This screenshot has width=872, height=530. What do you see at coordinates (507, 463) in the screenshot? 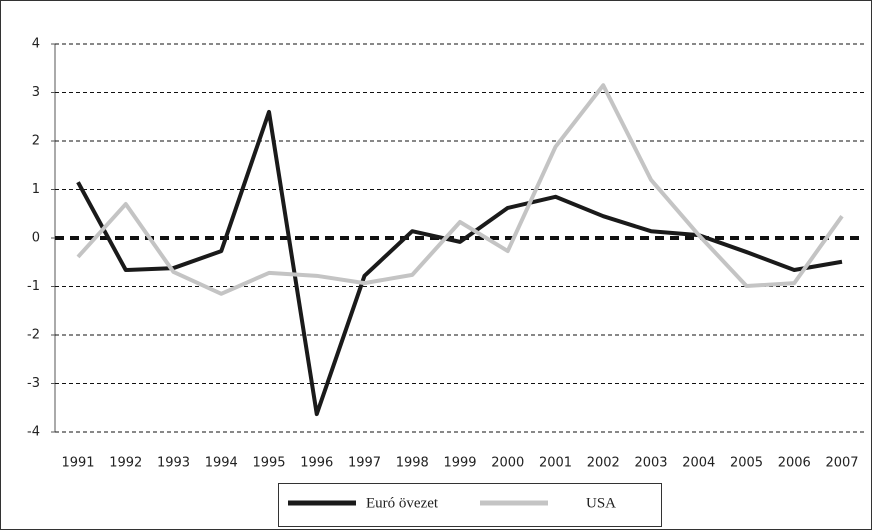
I see `x-tick-label: 2000` at bounding box center [507, 463].